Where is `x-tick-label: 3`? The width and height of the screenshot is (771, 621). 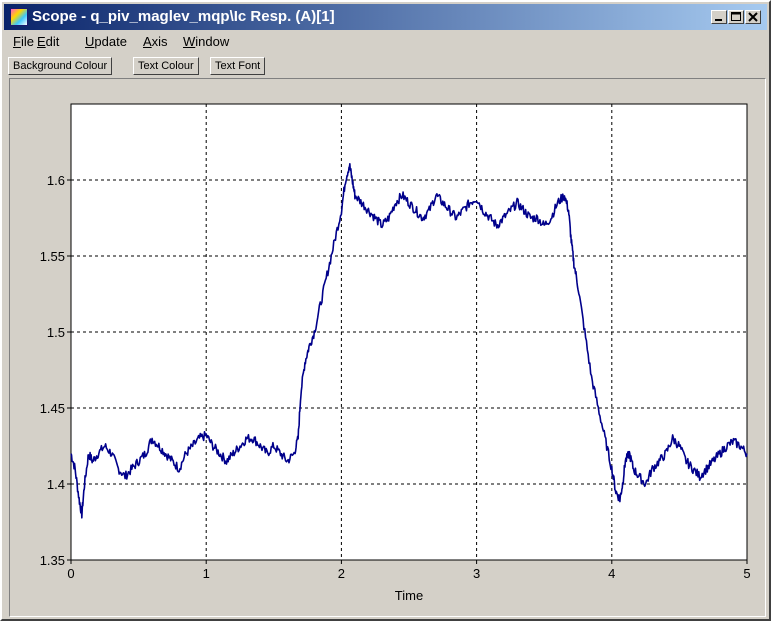
x-tick-label: 3 is located at coordinates (476, 573).